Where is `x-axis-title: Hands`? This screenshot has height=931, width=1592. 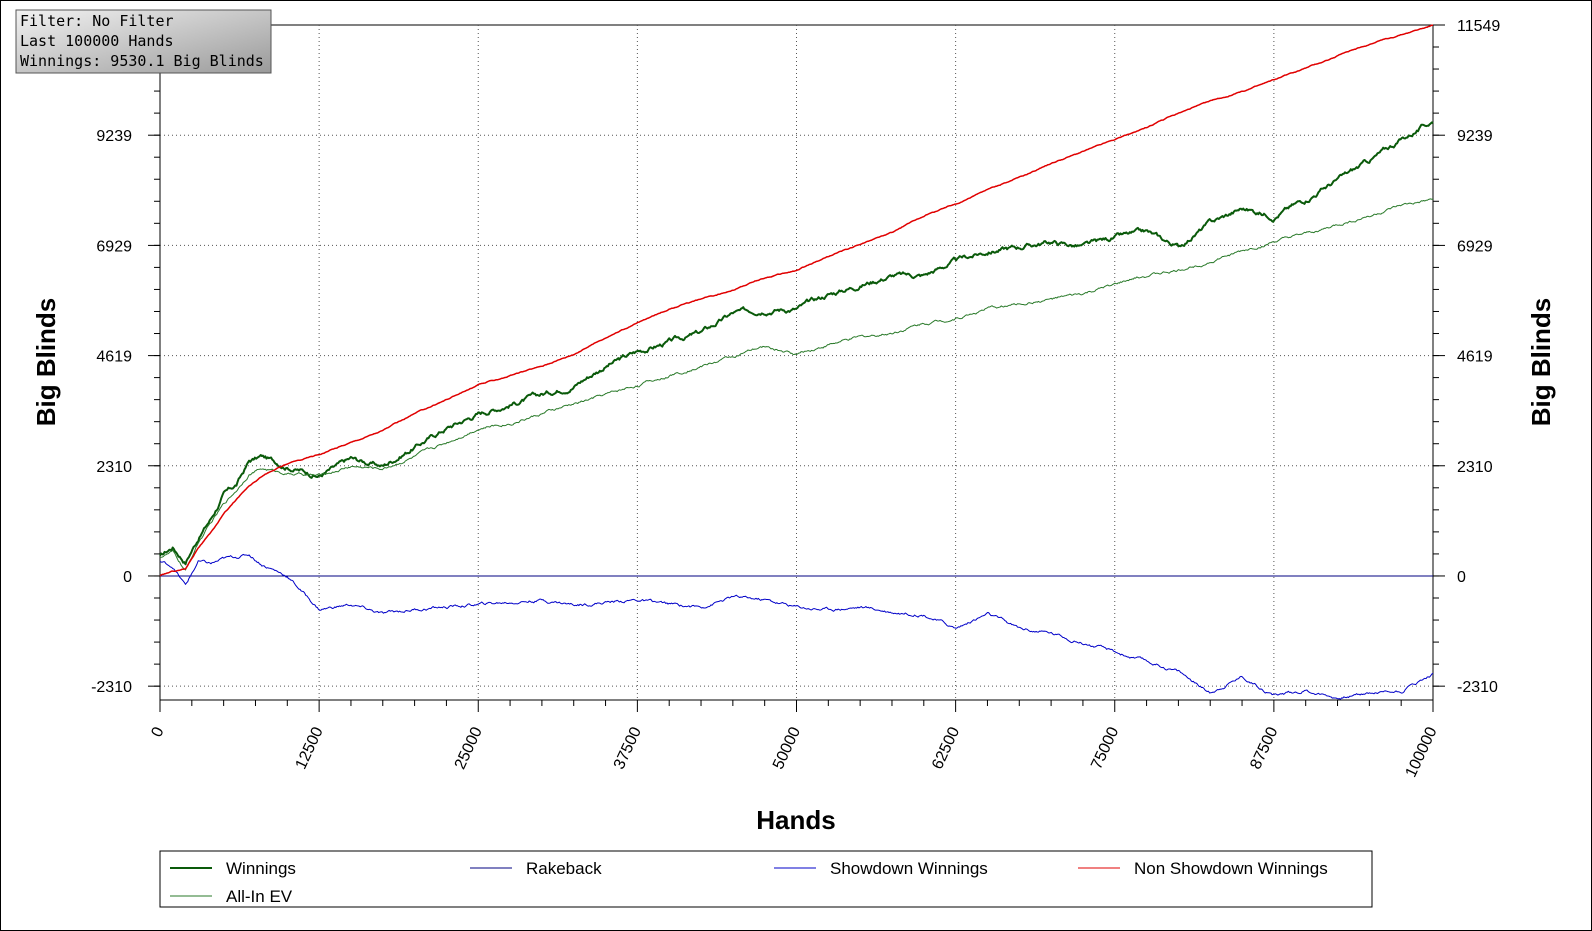 x-axis-title: Hands is located at coordinates (795, 820).